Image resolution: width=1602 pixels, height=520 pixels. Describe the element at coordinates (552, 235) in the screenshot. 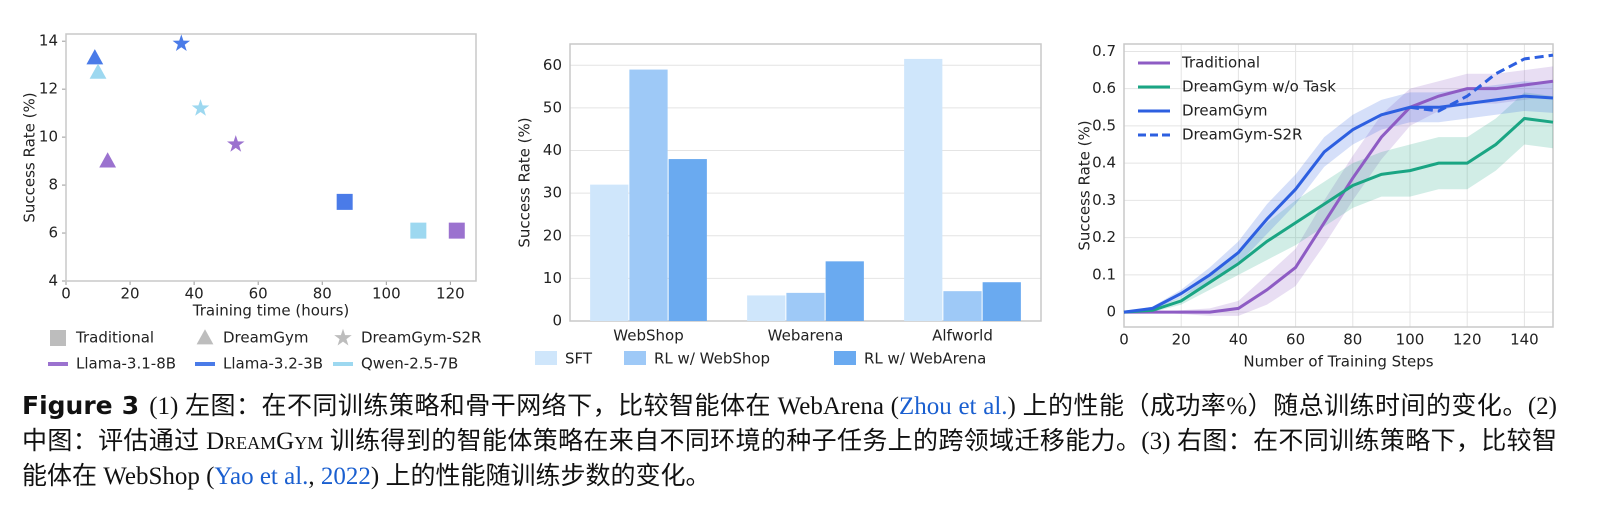

I see `y-tick-label: 20` at that location.